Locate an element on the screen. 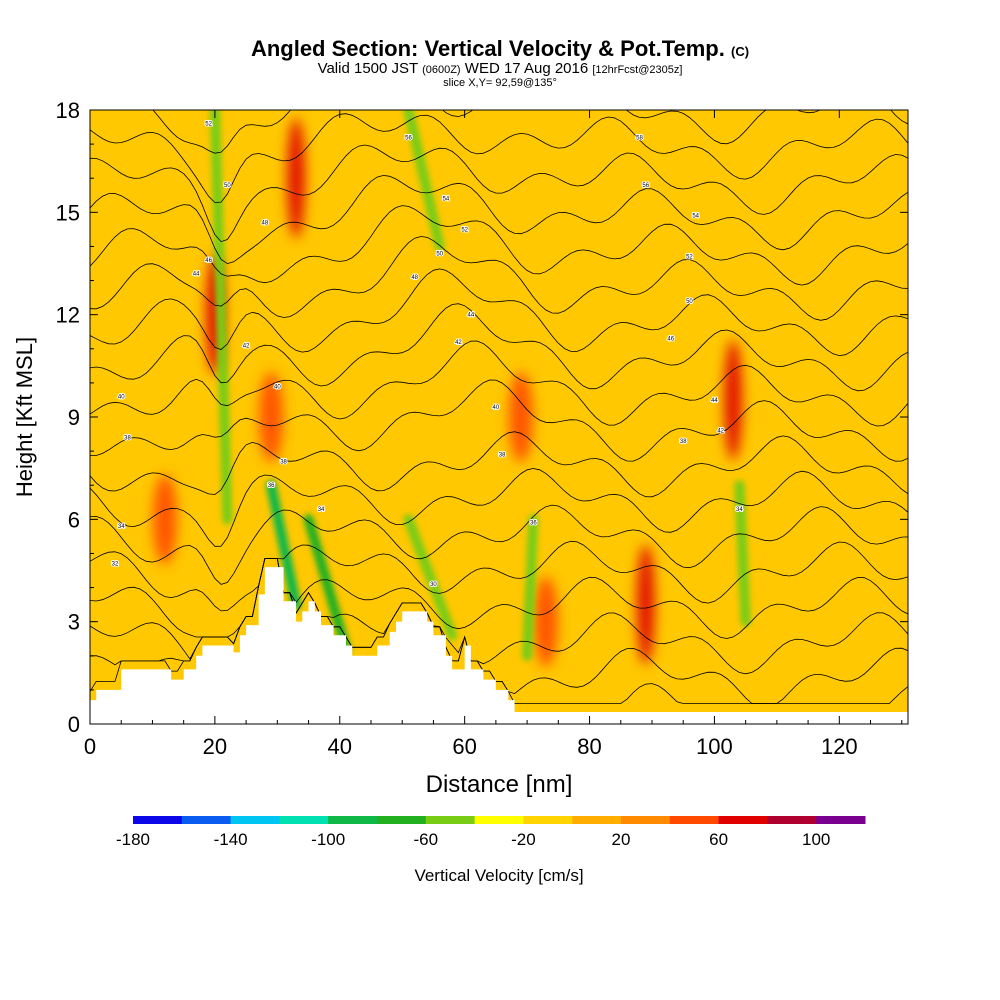  colorbar-tick-label: -140 is located at coordinates (231, 839).